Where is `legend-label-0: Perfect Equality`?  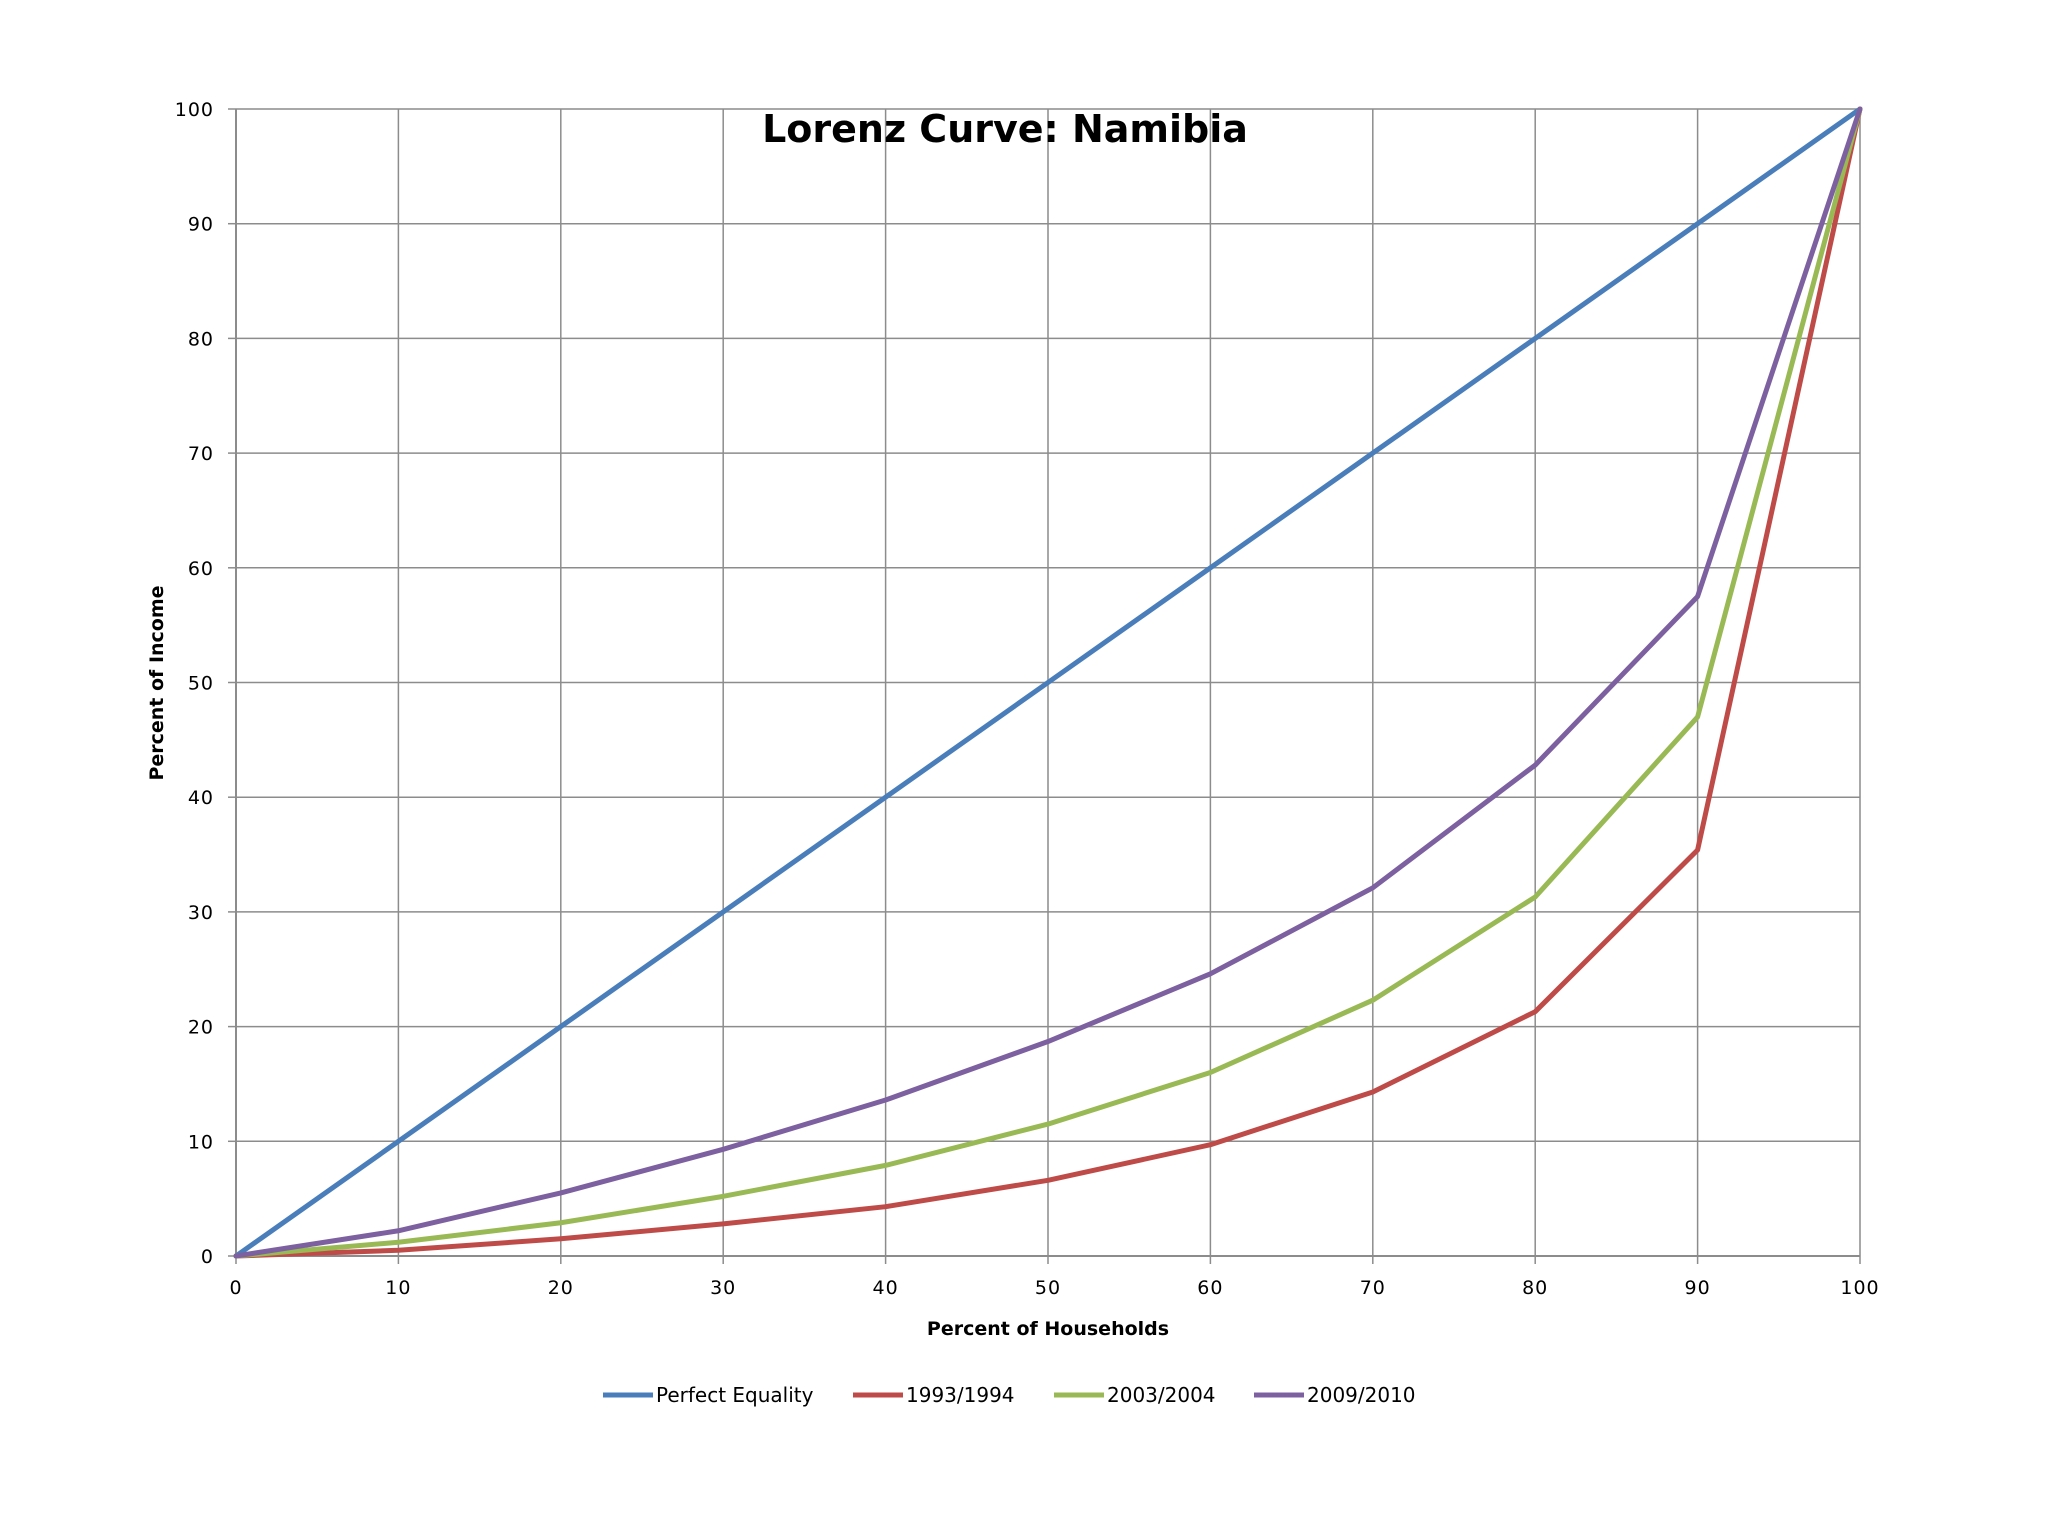 legend-label-0: Perfect Equality is located at coordinates (735, 1395).